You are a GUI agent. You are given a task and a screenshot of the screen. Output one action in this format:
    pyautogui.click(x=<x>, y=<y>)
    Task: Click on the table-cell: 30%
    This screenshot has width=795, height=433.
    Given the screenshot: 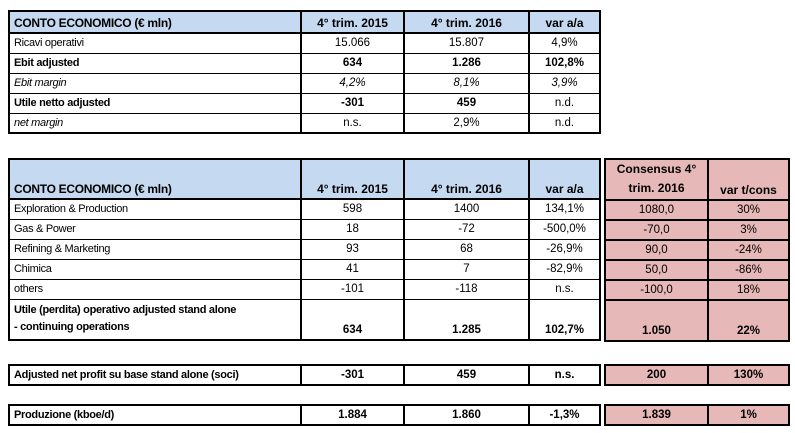 What is the action you would take?
    pyautogui.click(x=748, y=210)
    